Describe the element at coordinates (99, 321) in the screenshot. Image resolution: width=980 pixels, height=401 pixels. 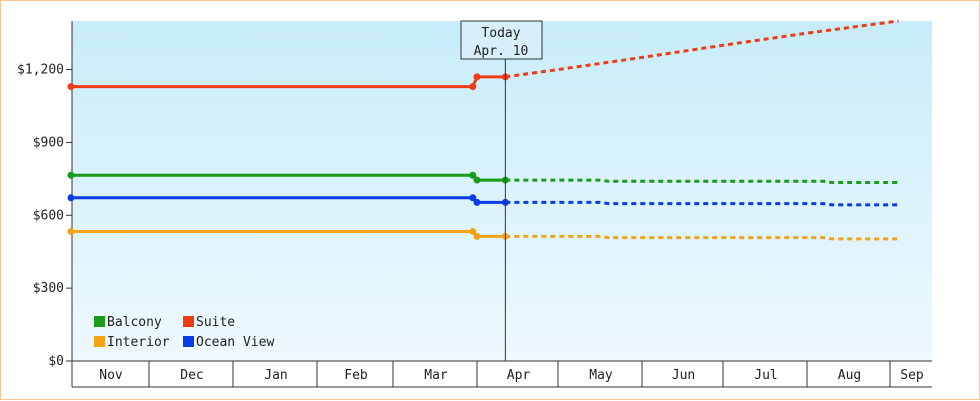
I see `legend-swatch-balcony` at that location.